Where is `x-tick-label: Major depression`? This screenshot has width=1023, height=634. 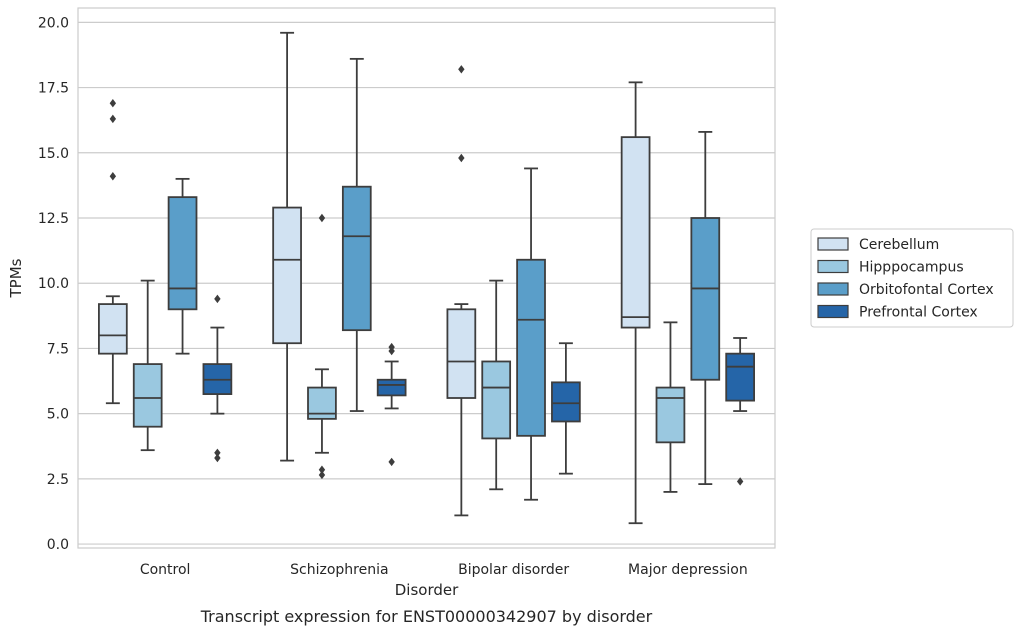 x-tick-label: Major depression is located at coordinates (688, 570).